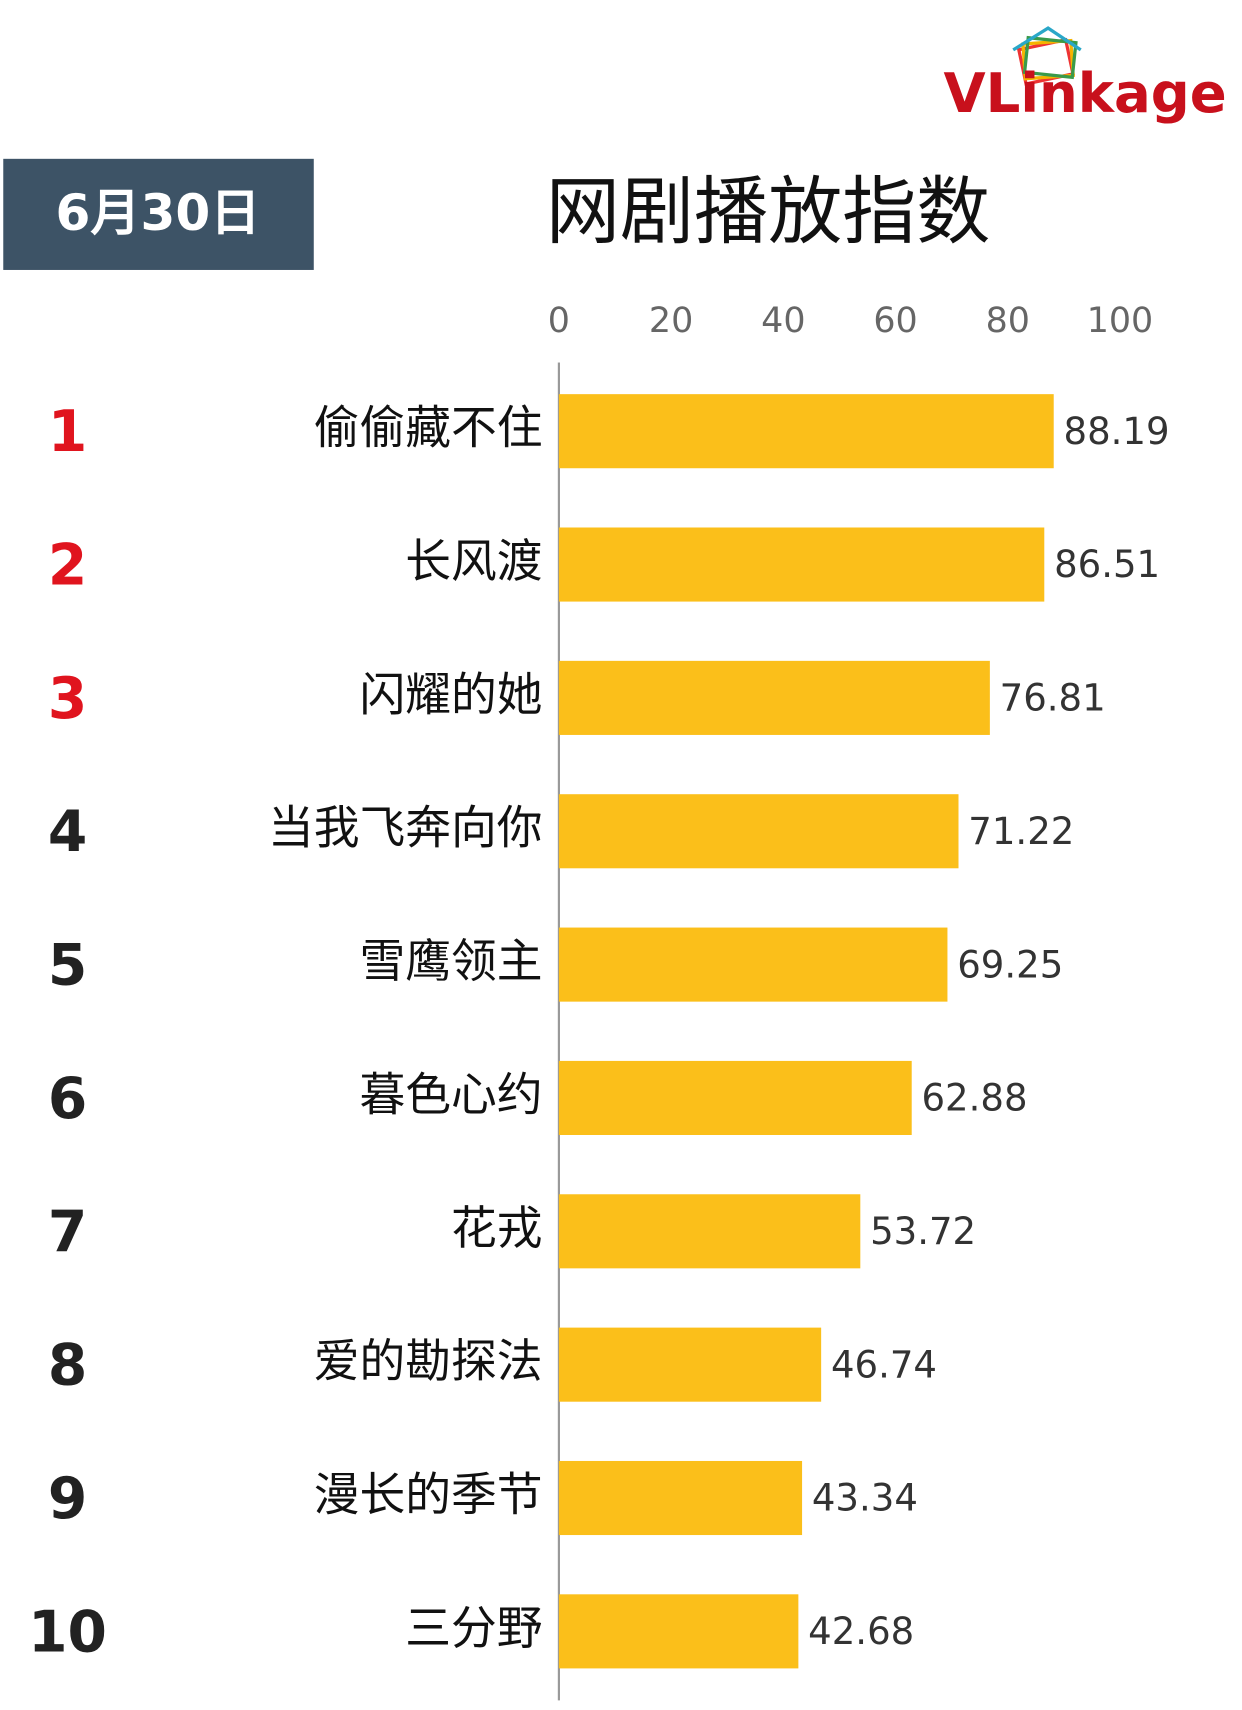 The image size is (1242, 1710). What do you see at coordinates (783, 321) in the screenshot?
I see `x-tick-label: 40` at bounding box center [783, 321].